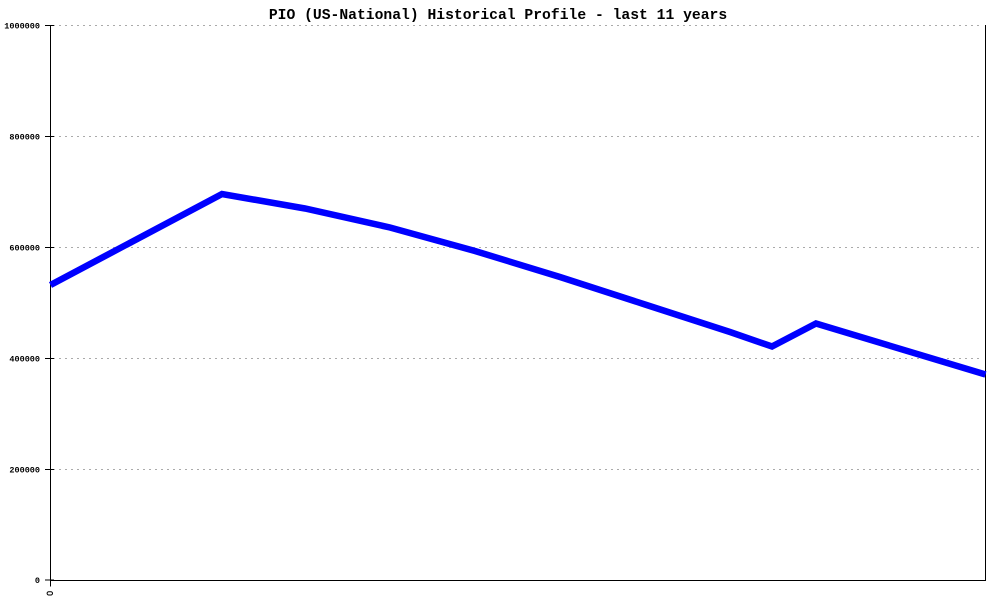 Image resolution: width=1000 pixels, height=600 pixels. I want to click on svg-text: 200000, so click(24, 471).